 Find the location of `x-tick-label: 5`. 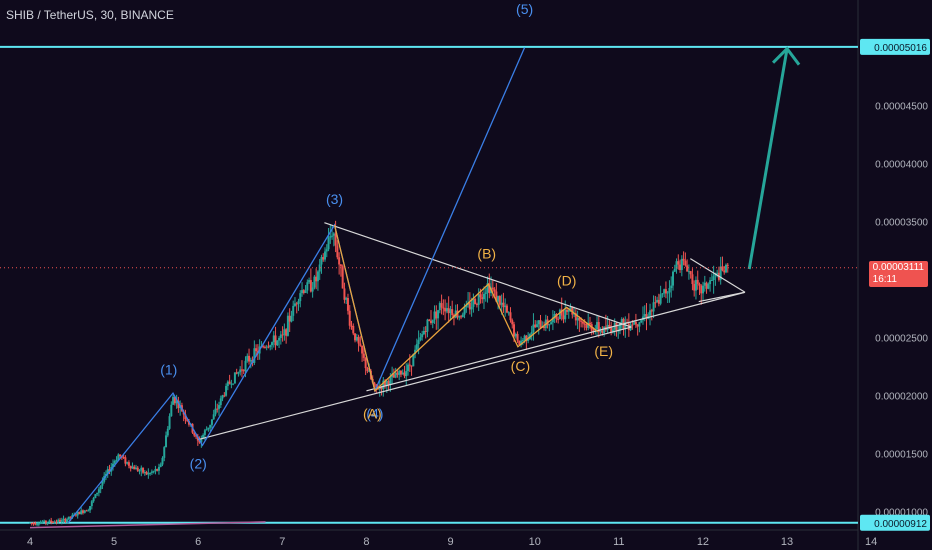

x-tick-label: 5 is located at coordinates (114, 542).